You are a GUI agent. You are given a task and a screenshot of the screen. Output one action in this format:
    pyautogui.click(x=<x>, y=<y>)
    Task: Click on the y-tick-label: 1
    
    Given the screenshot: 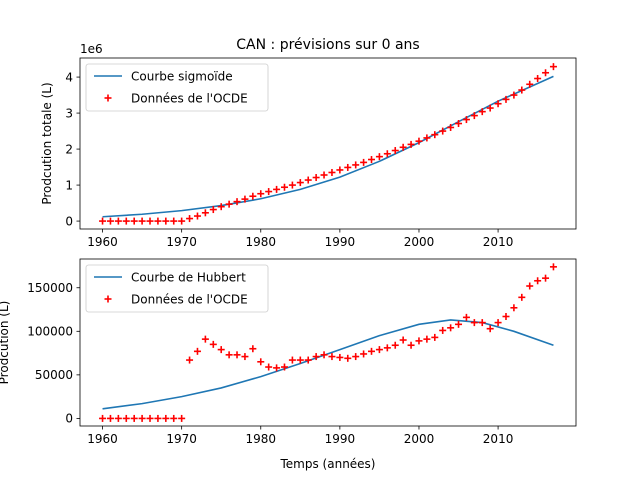 What is the action you would take?
    pyautogui.click(x=69, y=185)
    